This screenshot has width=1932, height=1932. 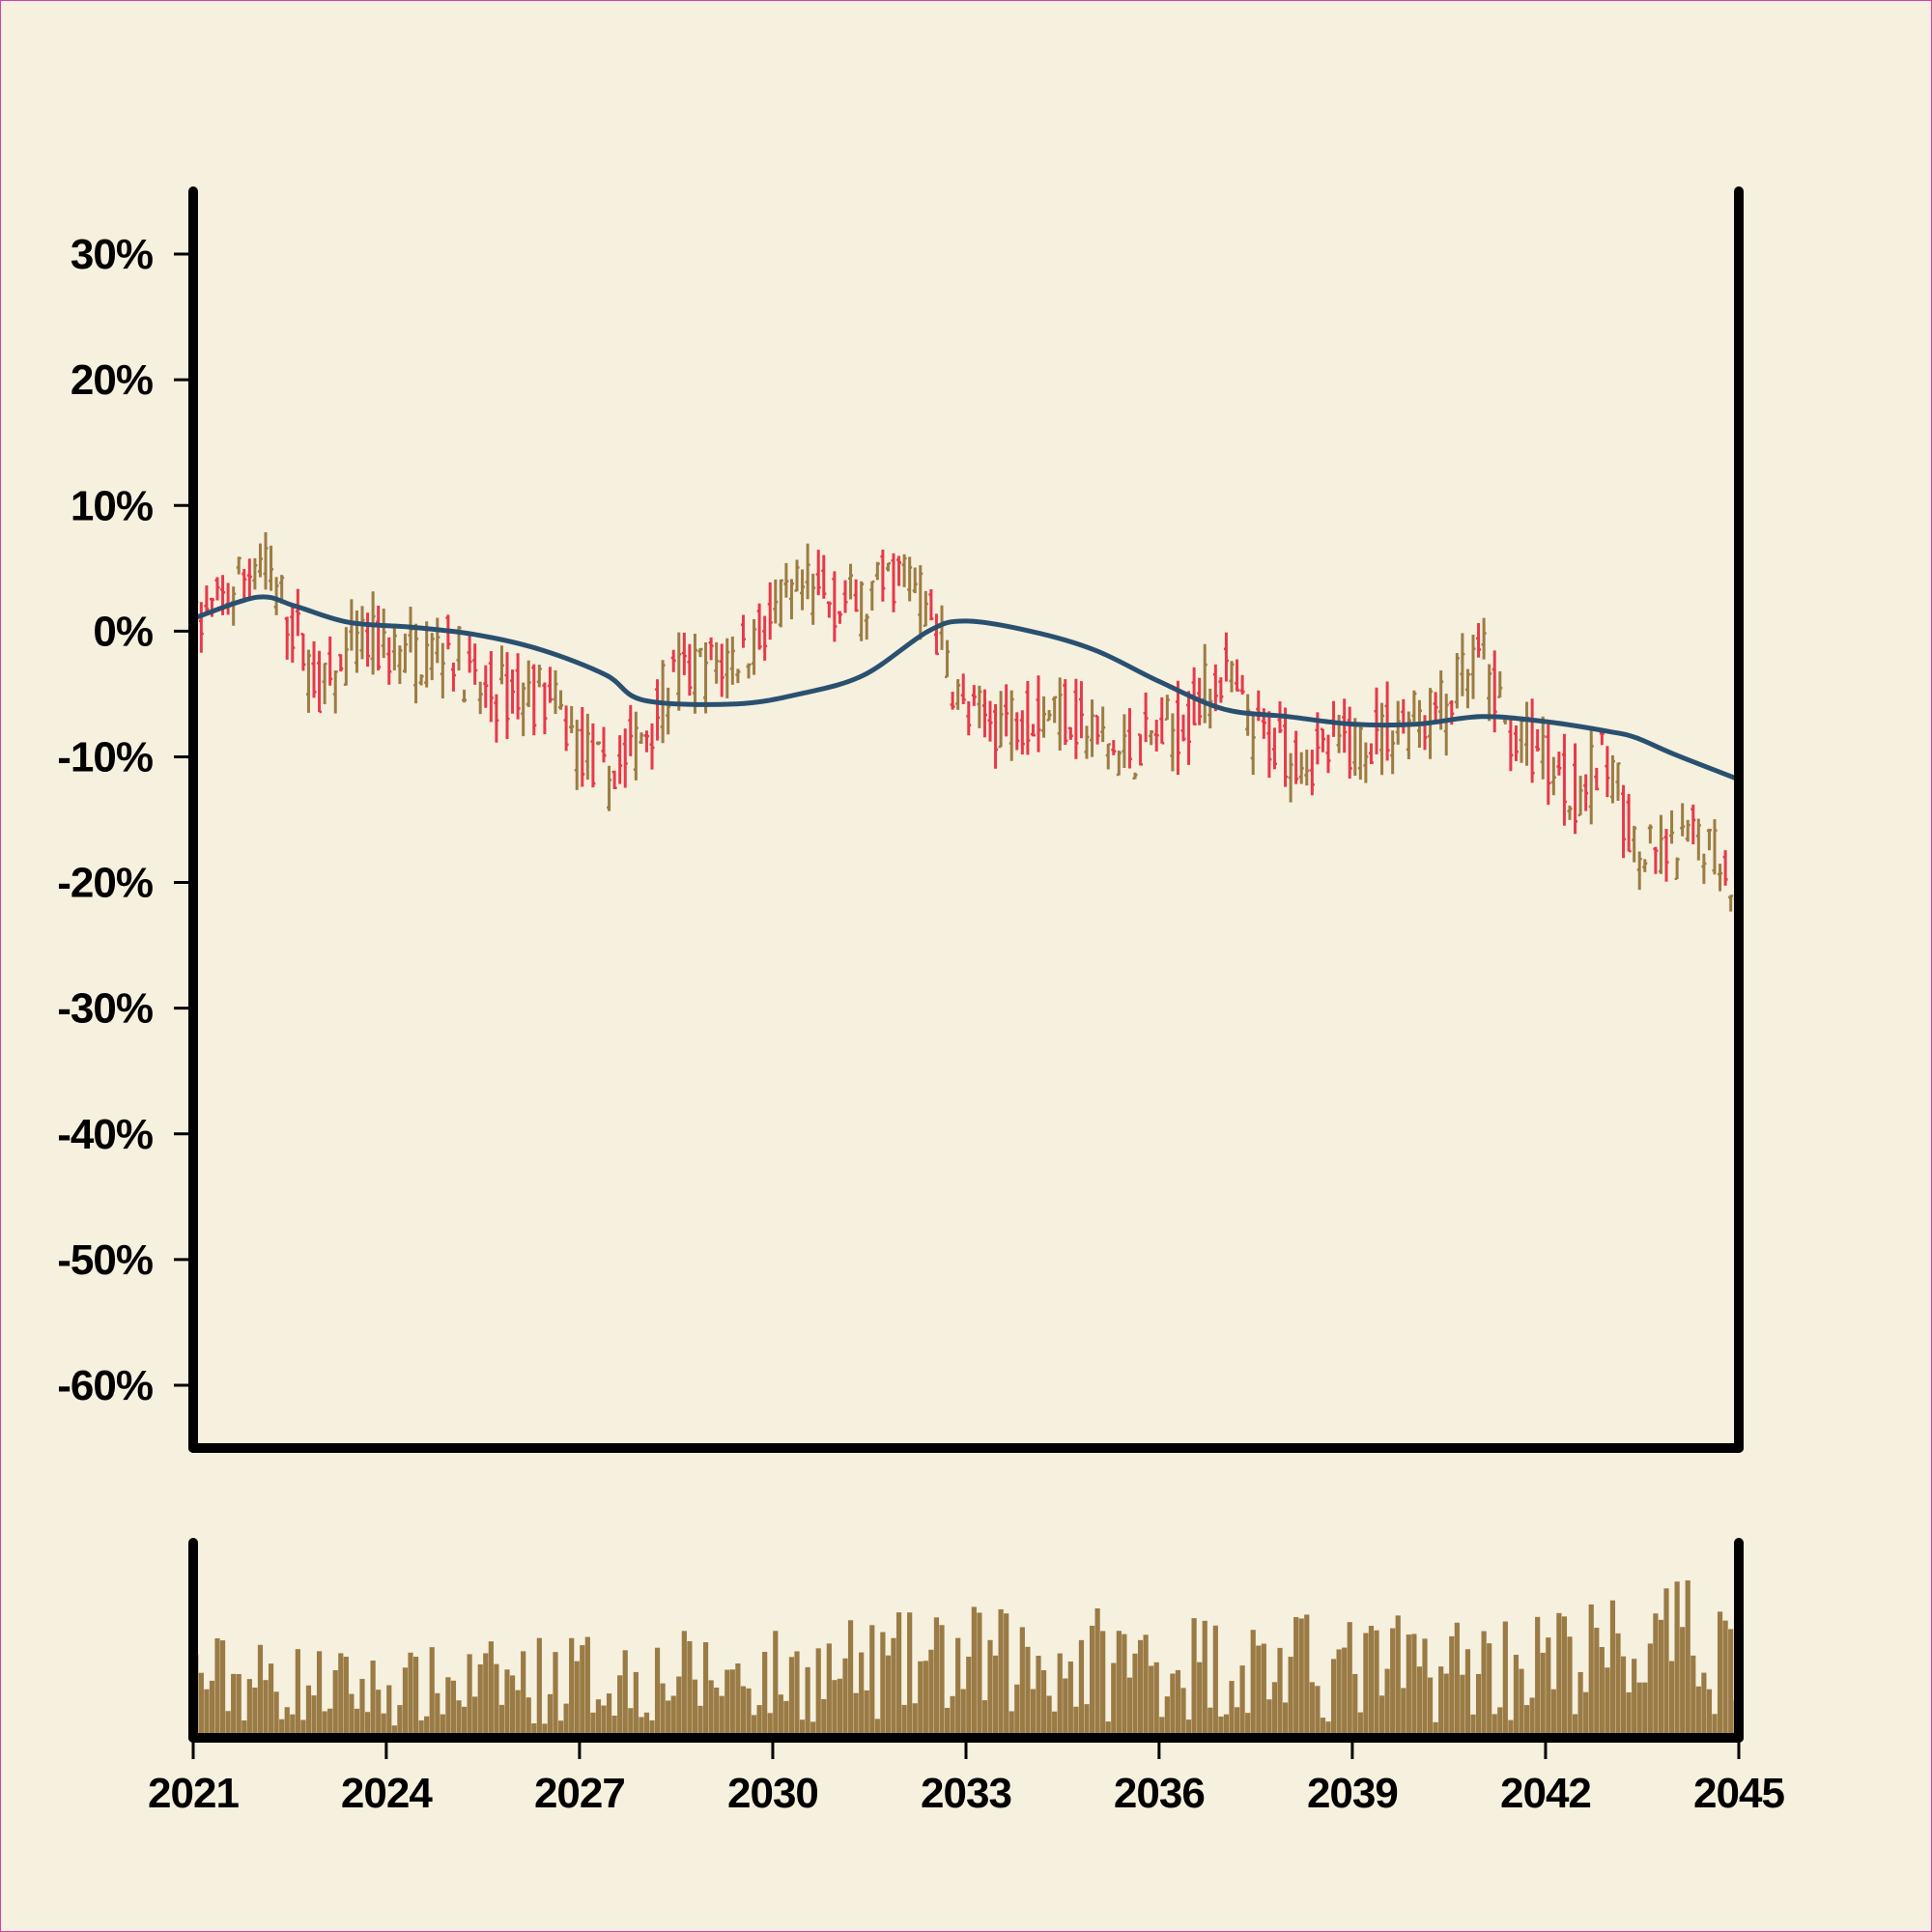 What do you see at coordinates (1738, 1793) in the screenshot?
I see `x-tick-label: 2045` at bounding box center [1738, 1793].